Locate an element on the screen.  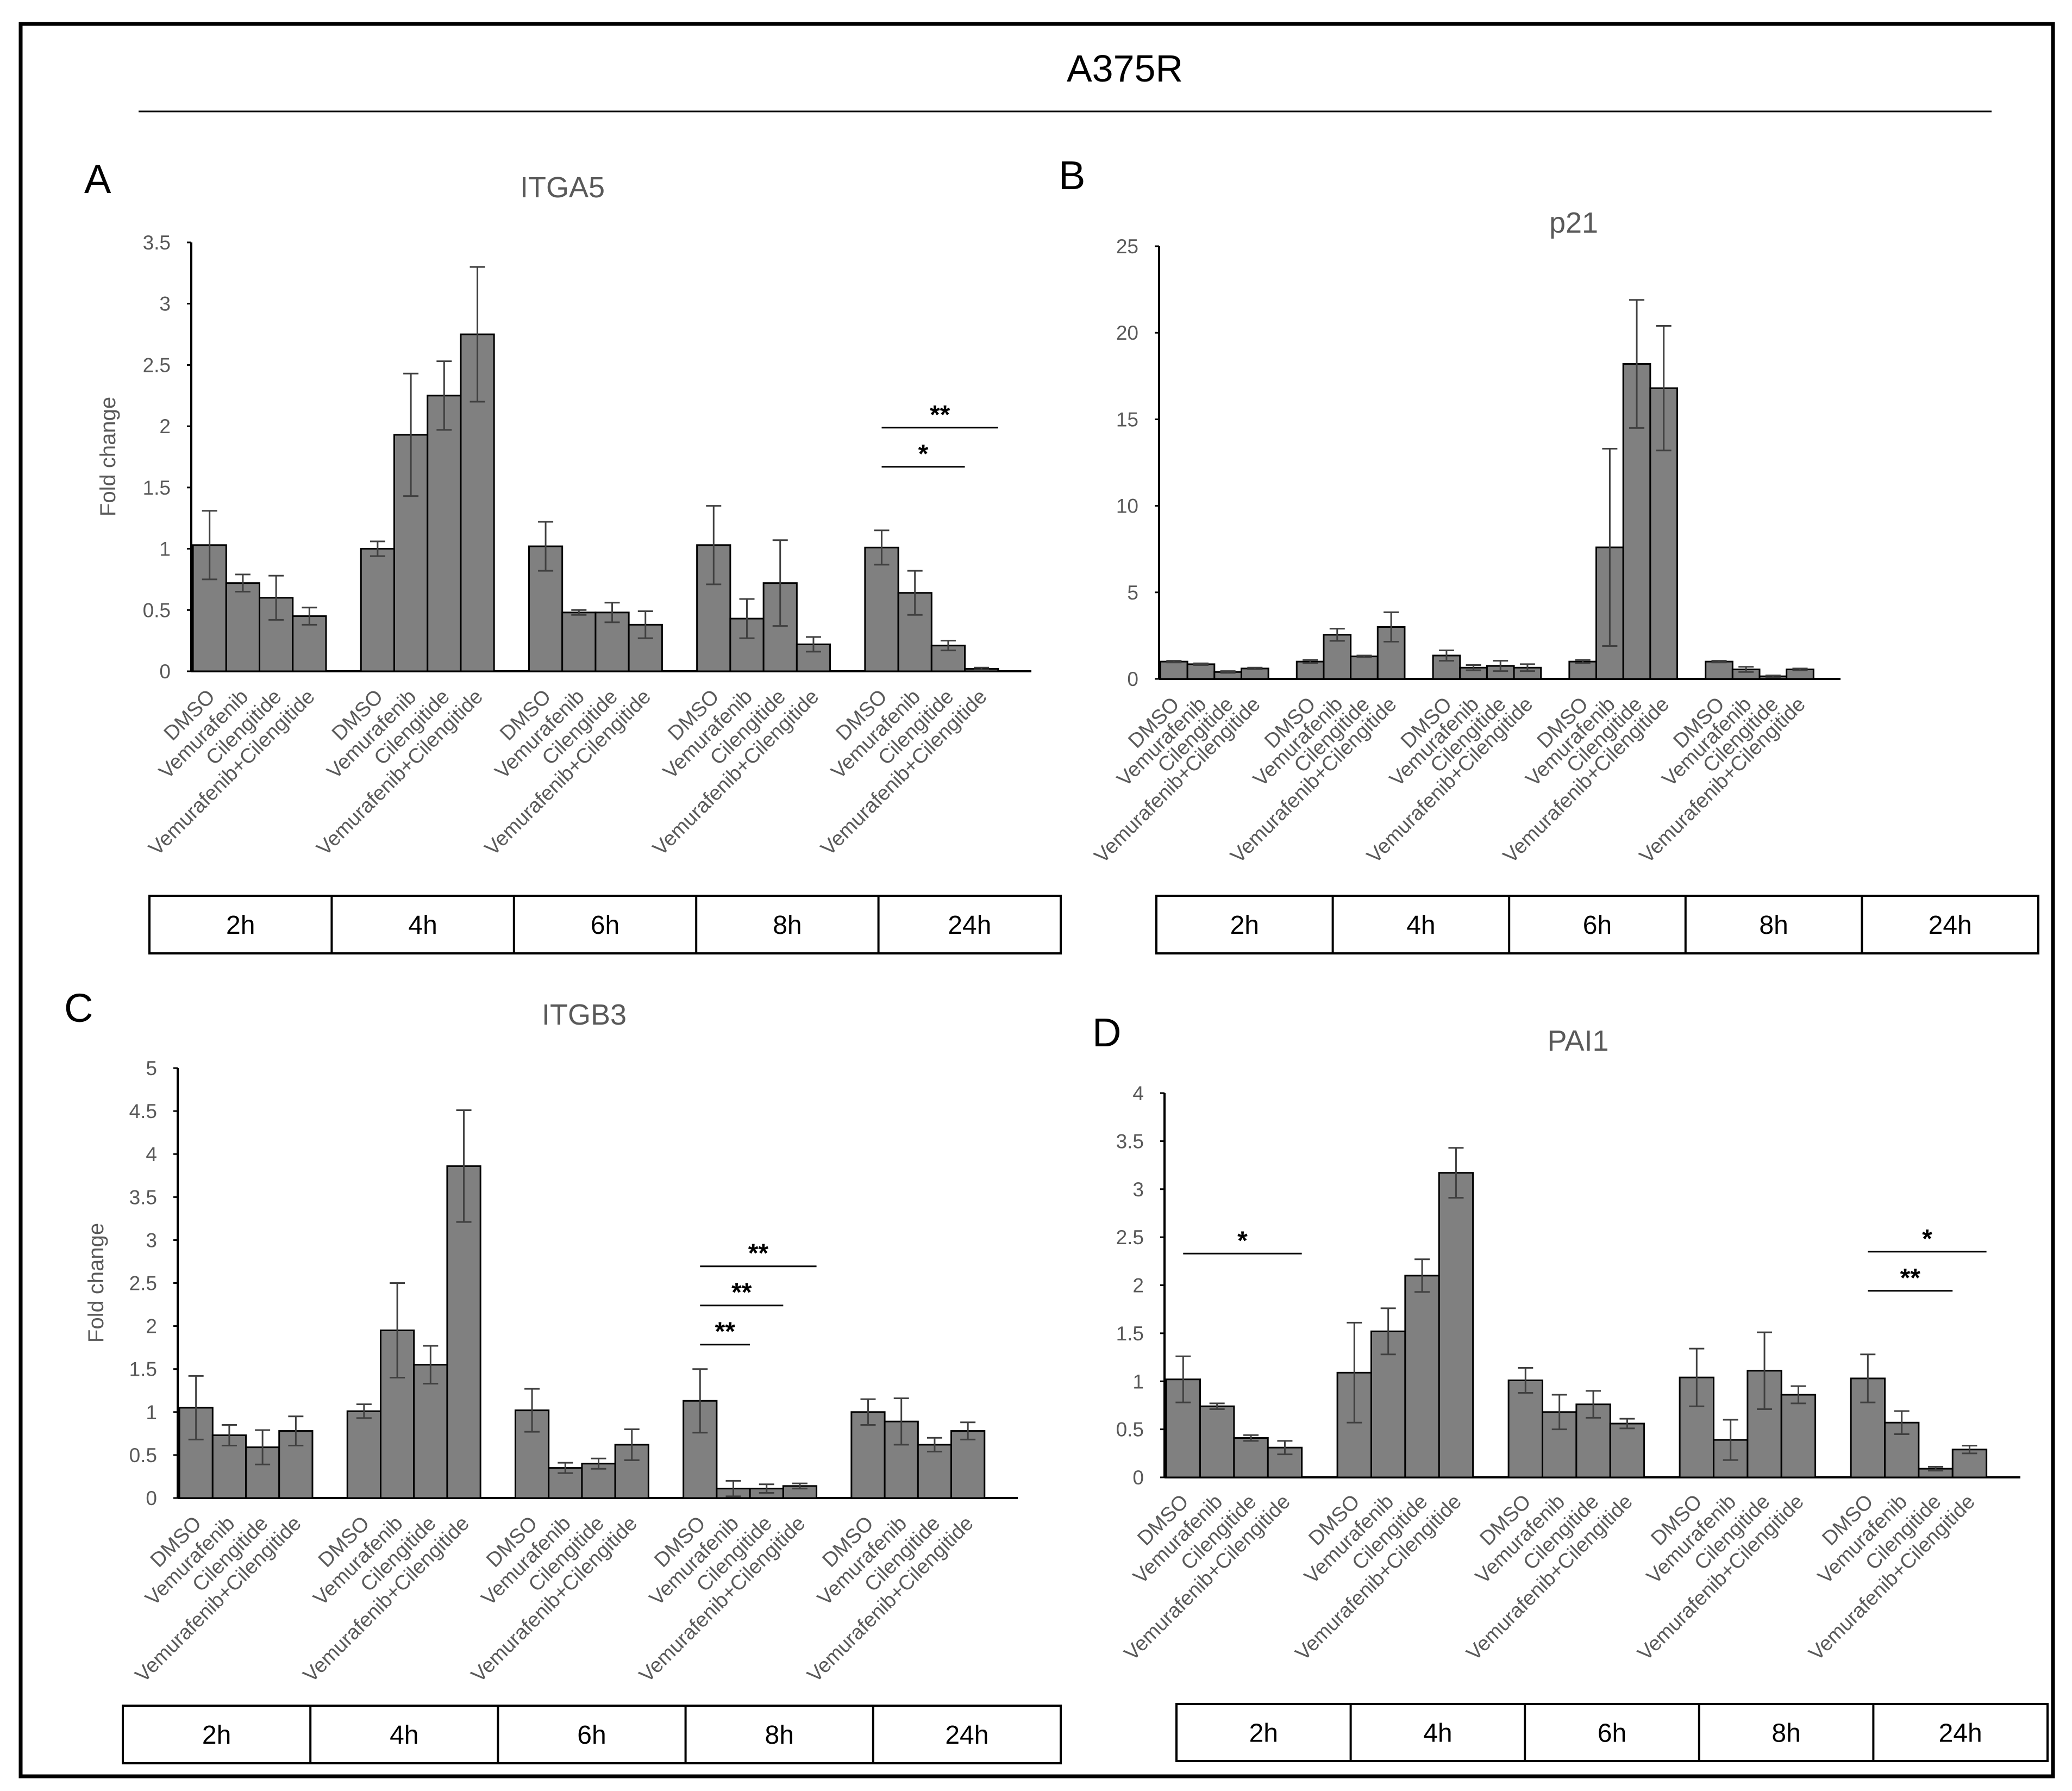
panel-b-timepoint-label: 24h is located at coordinates (1951, 925).